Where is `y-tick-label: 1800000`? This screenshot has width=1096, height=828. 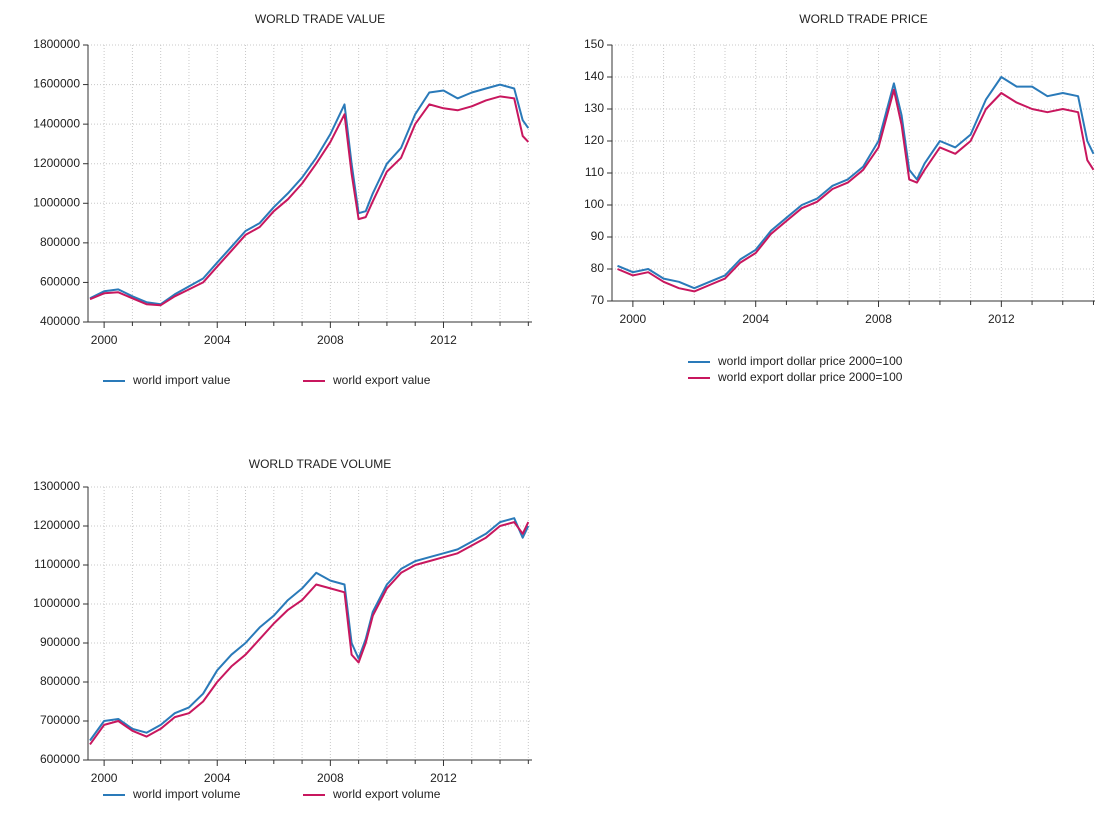 y-tick-label: 1800000 is located at coordinates (56, 44).